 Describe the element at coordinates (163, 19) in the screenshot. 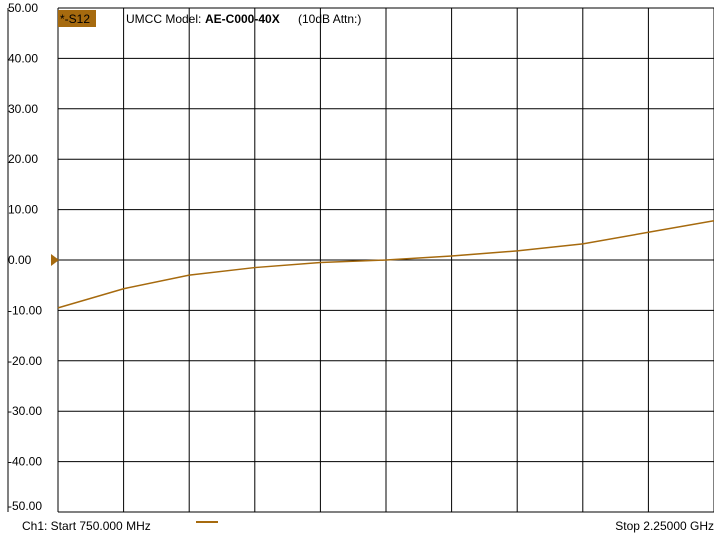

I see `model-label: UMCC Model:` at that location.